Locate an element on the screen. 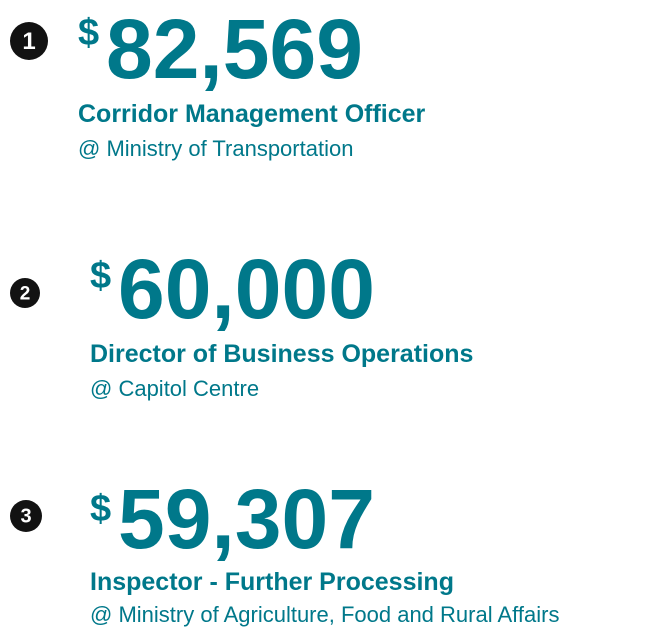 This screenshot has height=630, width=659. job-title: Director of Business Operations is located at coordinates (281, 354).